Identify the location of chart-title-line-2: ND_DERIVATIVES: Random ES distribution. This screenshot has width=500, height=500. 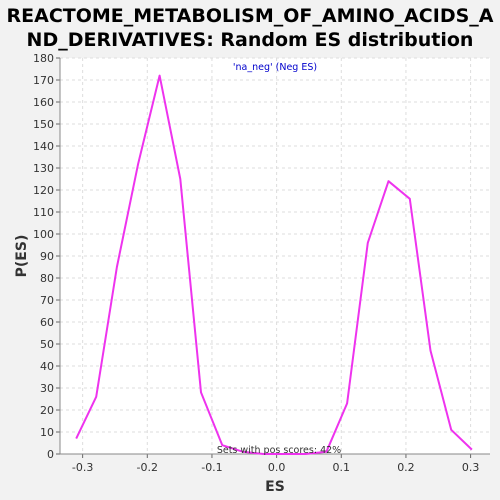
(250, 40).